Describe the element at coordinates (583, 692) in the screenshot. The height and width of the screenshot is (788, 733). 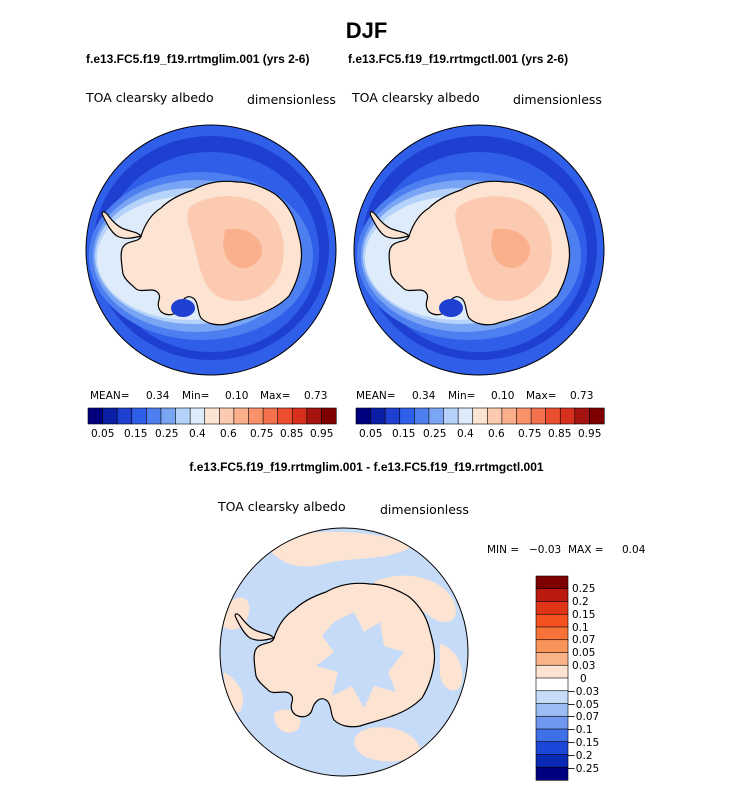
I see `tick-label: −0.03` at that location.